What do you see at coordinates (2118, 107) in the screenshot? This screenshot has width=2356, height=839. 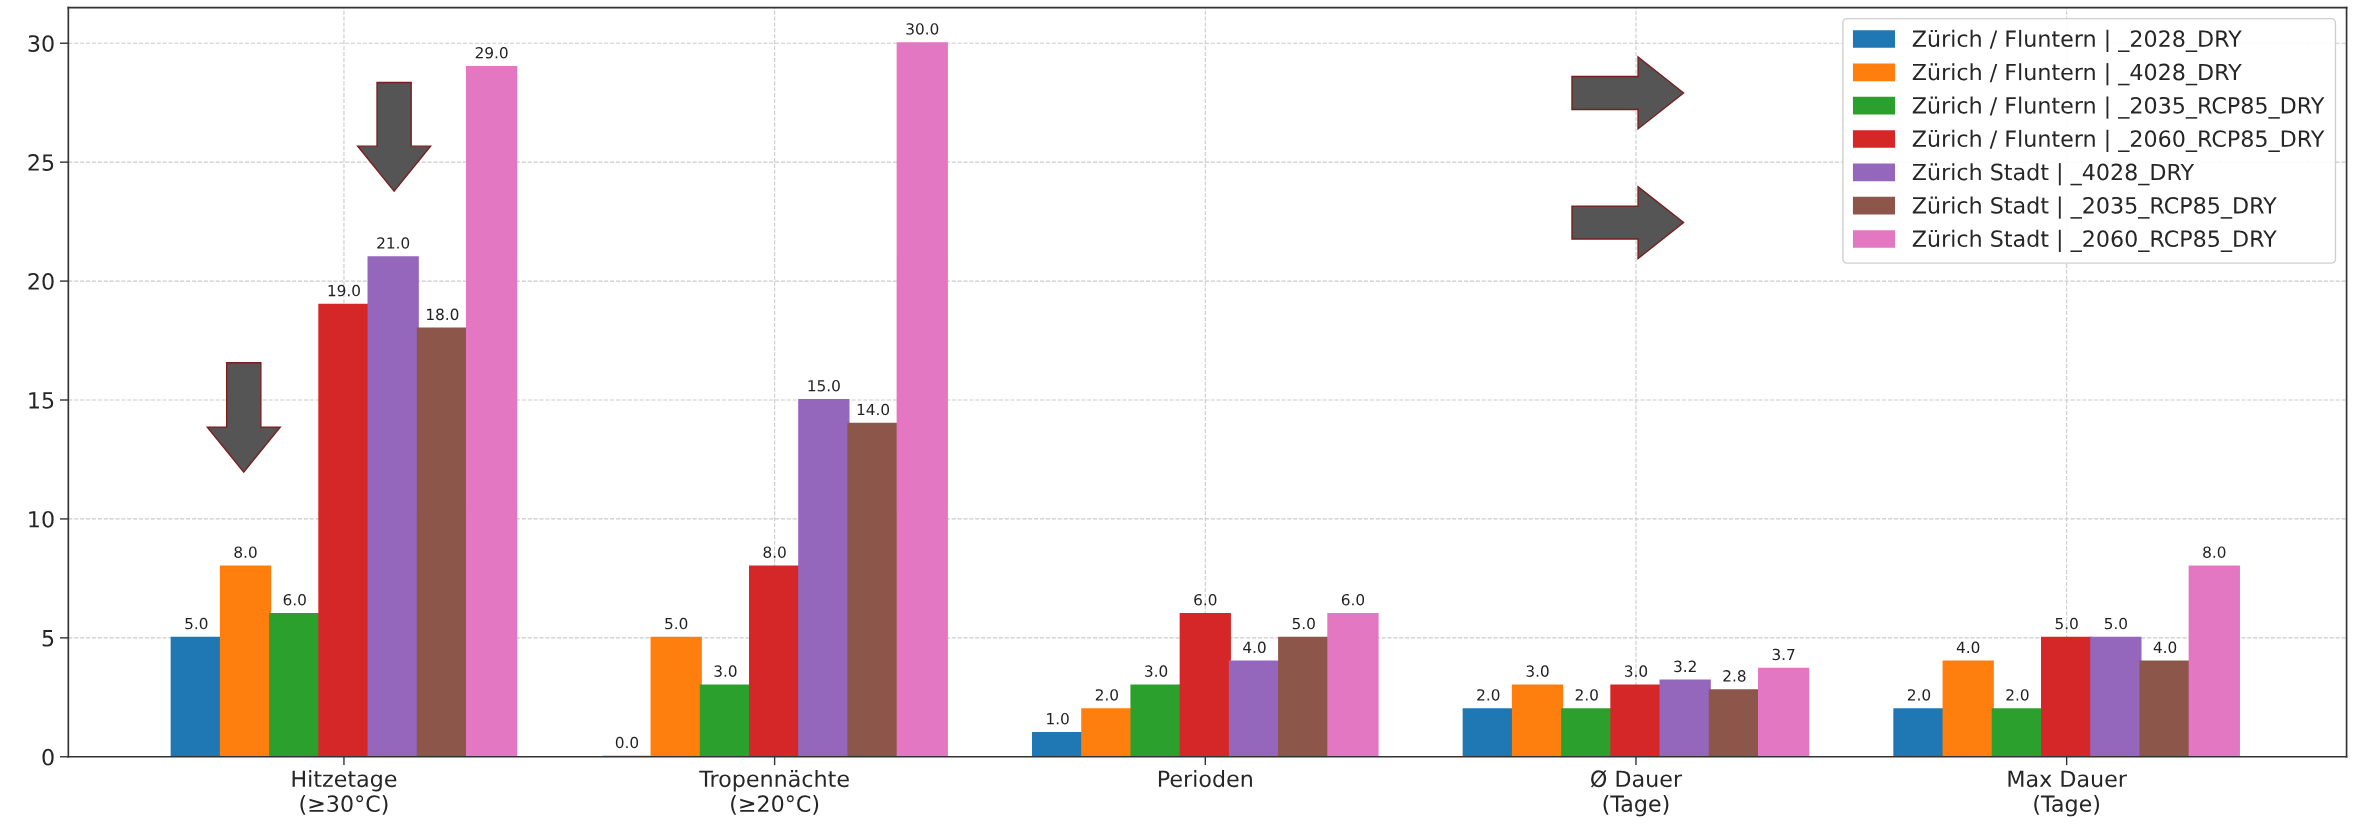 I see `legend-label: Zürich / Fluntern | _2035_RCP85_DRY` at bounding box center [2118, 107].